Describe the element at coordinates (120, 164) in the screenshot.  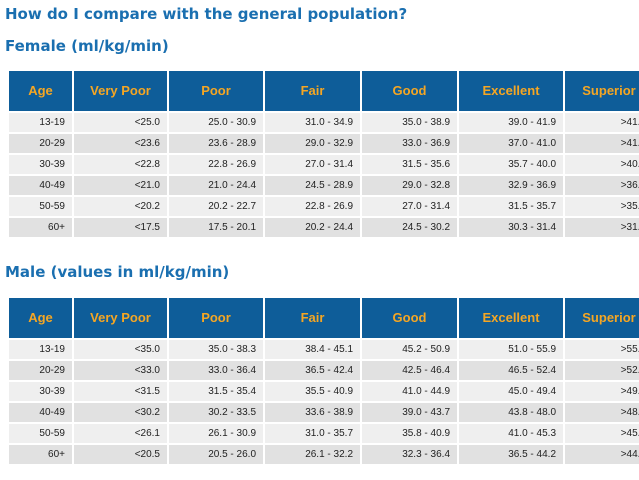
I see `cell-very-poor: <22.8` at that location.